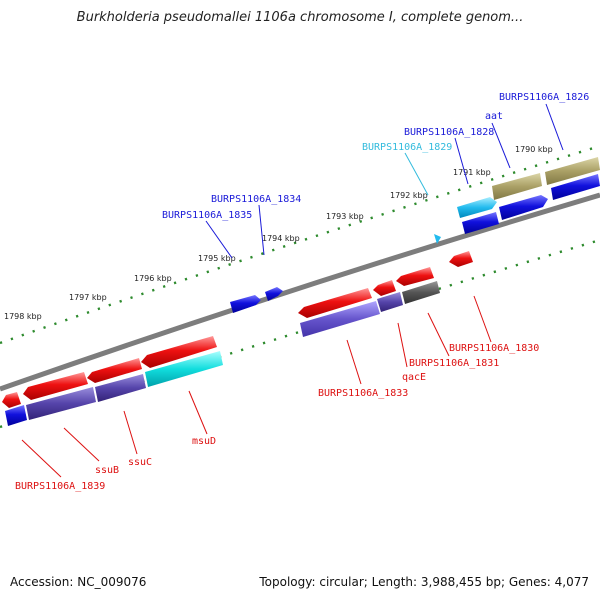 This screenshot has height=600, width=600. What do you see at coordinates (534, 149) in the screenshot?
I see `scale-label-1790: 1790 kbp` at bounding box center [534, 149].